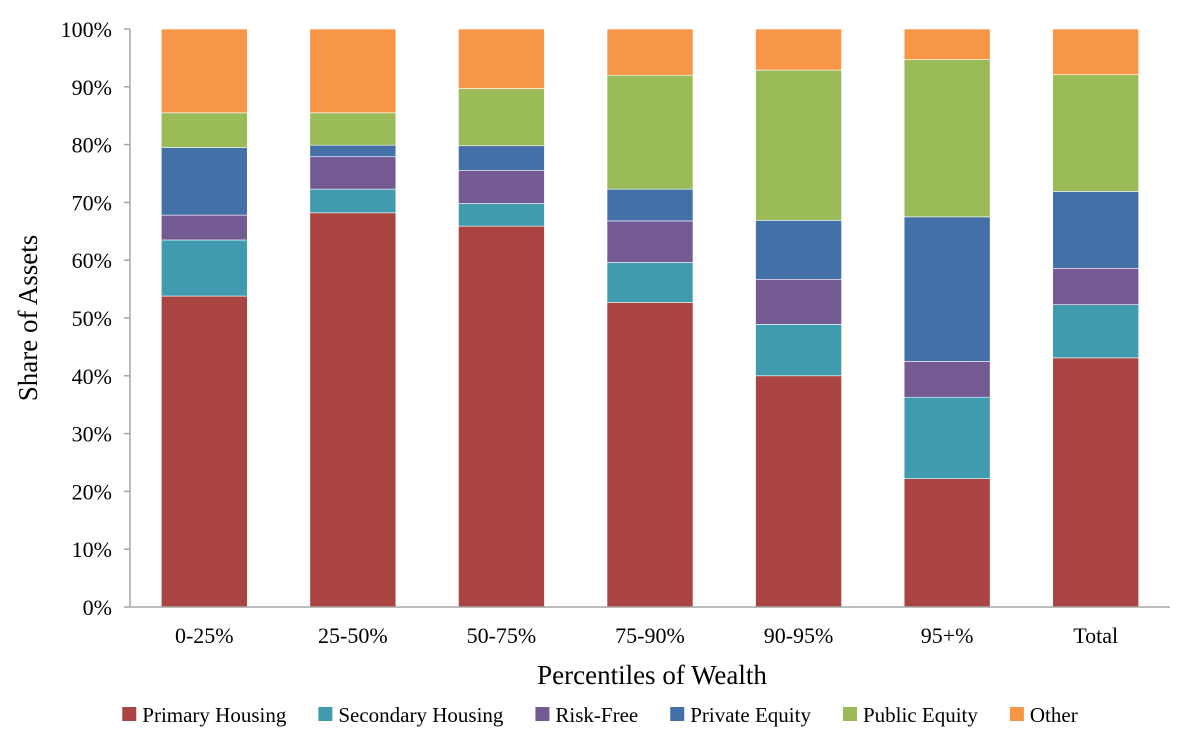  Describe the element at coordinates (92, 202) in the screenshot. I see `y-tick-label-8: 70%` at that location.